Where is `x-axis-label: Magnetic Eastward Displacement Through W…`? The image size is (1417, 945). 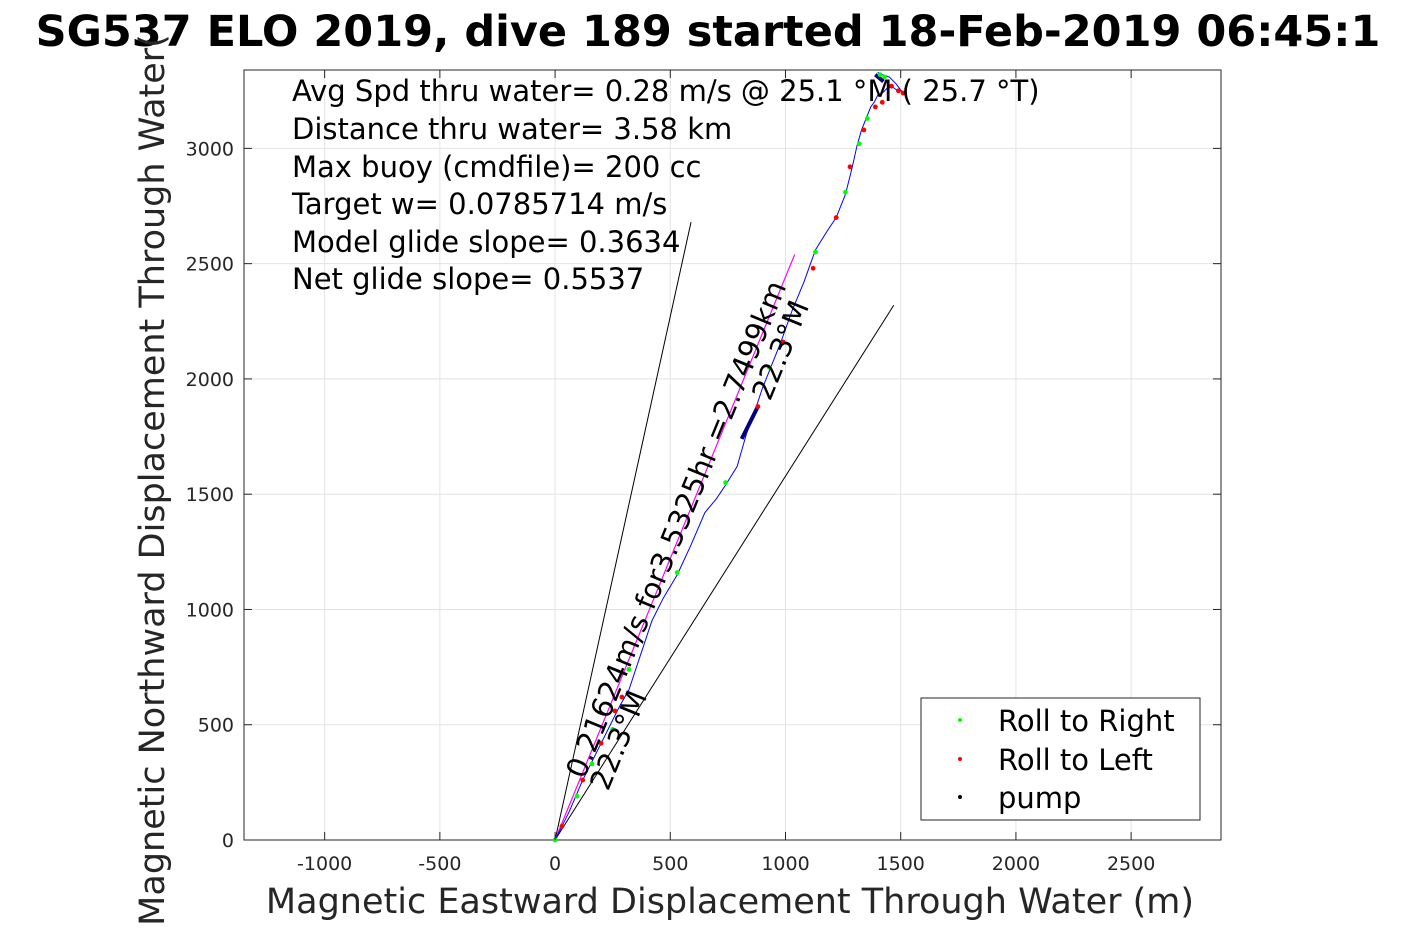
x-axis-label: Magnetic Eastward Displacement Through W… is located at coordinates (730, 902).